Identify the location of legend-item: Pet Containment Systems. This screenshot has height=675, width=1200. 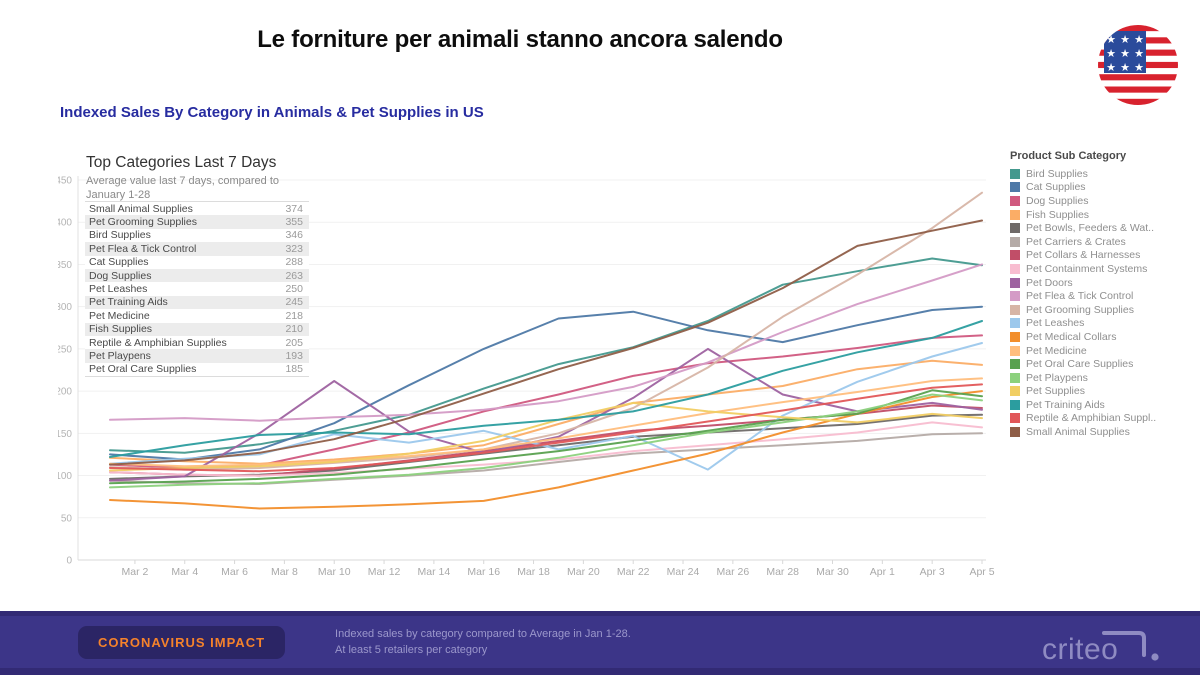
(1104, 269).